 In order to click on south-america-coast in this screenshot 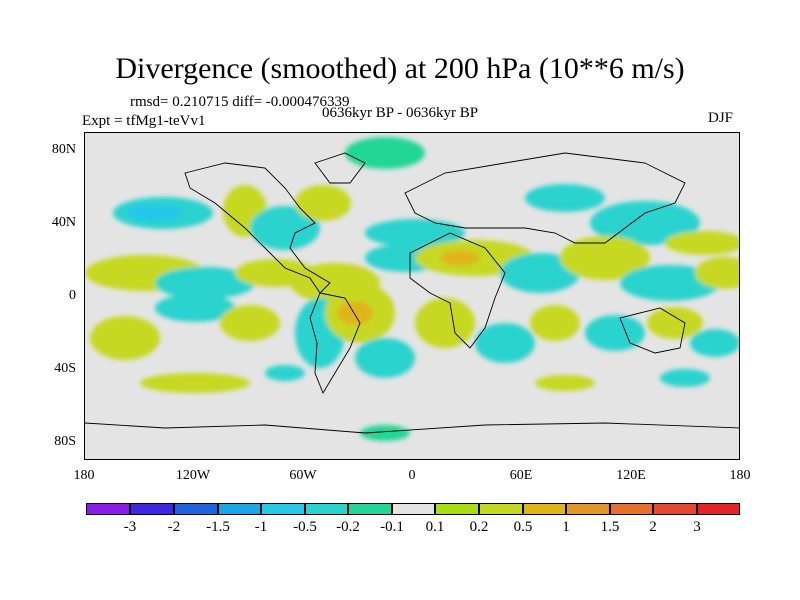, I will do `click(335, 343)`.